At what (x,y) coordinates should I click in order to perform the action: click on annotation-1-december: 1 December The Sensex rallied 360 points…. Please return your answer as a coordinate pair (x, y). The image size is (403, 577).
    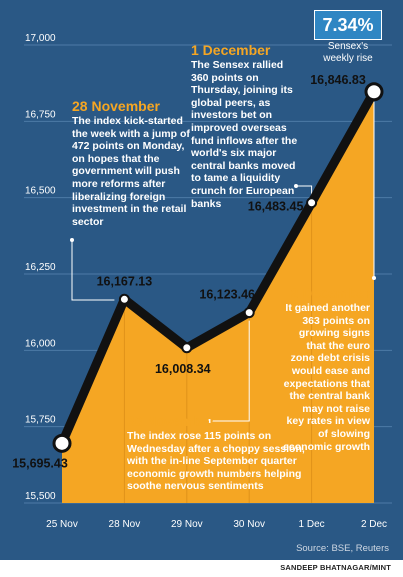
    Looking at the image, I should click on (247, 126).